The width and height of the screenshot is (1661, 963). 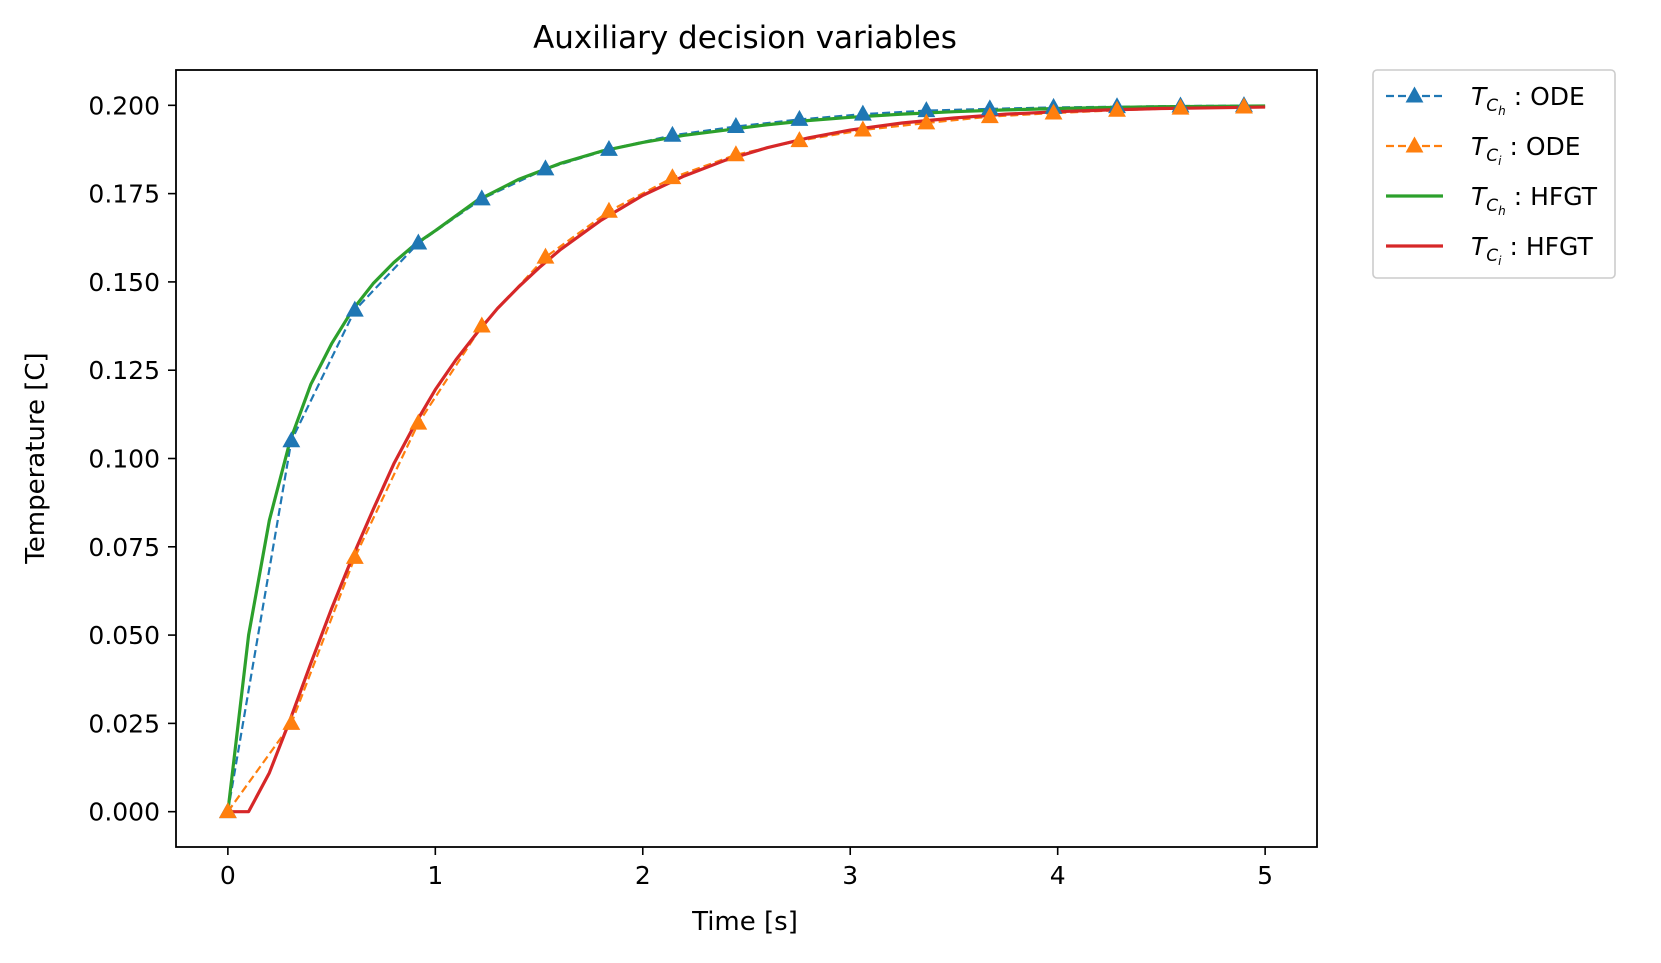 What do you see at coordinates (1526, 150) in the screenshot?
I see `legend-entry-2: TCi : ODE` at bounding box center [1526, 150].